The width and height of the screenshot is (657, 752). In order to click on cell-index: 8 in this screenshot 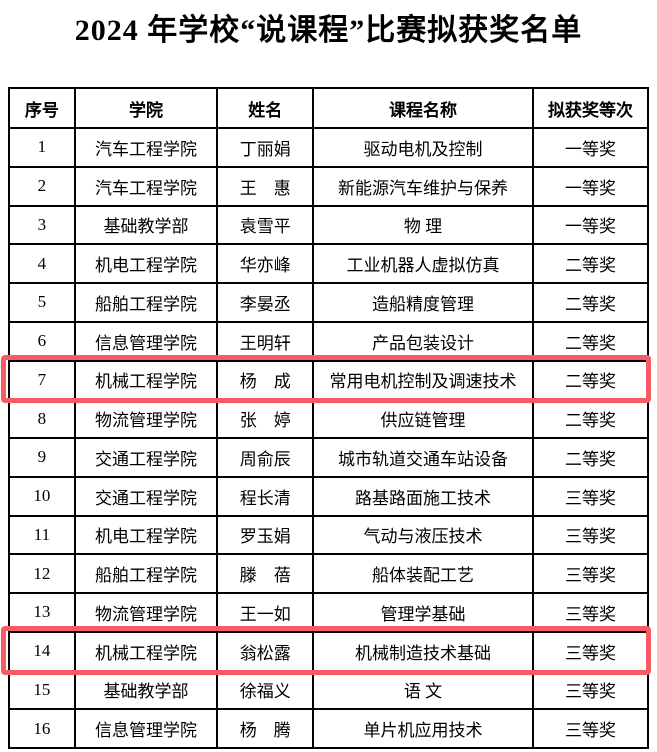, I will do `click(42, 418)`.